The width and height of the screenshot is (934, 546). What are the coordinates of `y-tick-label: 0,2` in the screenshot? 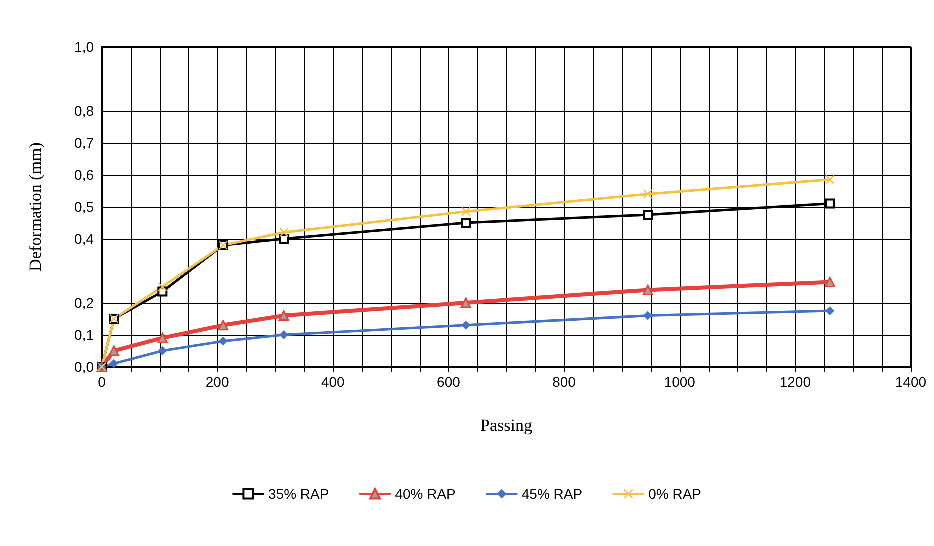 It's located at (84, 303).